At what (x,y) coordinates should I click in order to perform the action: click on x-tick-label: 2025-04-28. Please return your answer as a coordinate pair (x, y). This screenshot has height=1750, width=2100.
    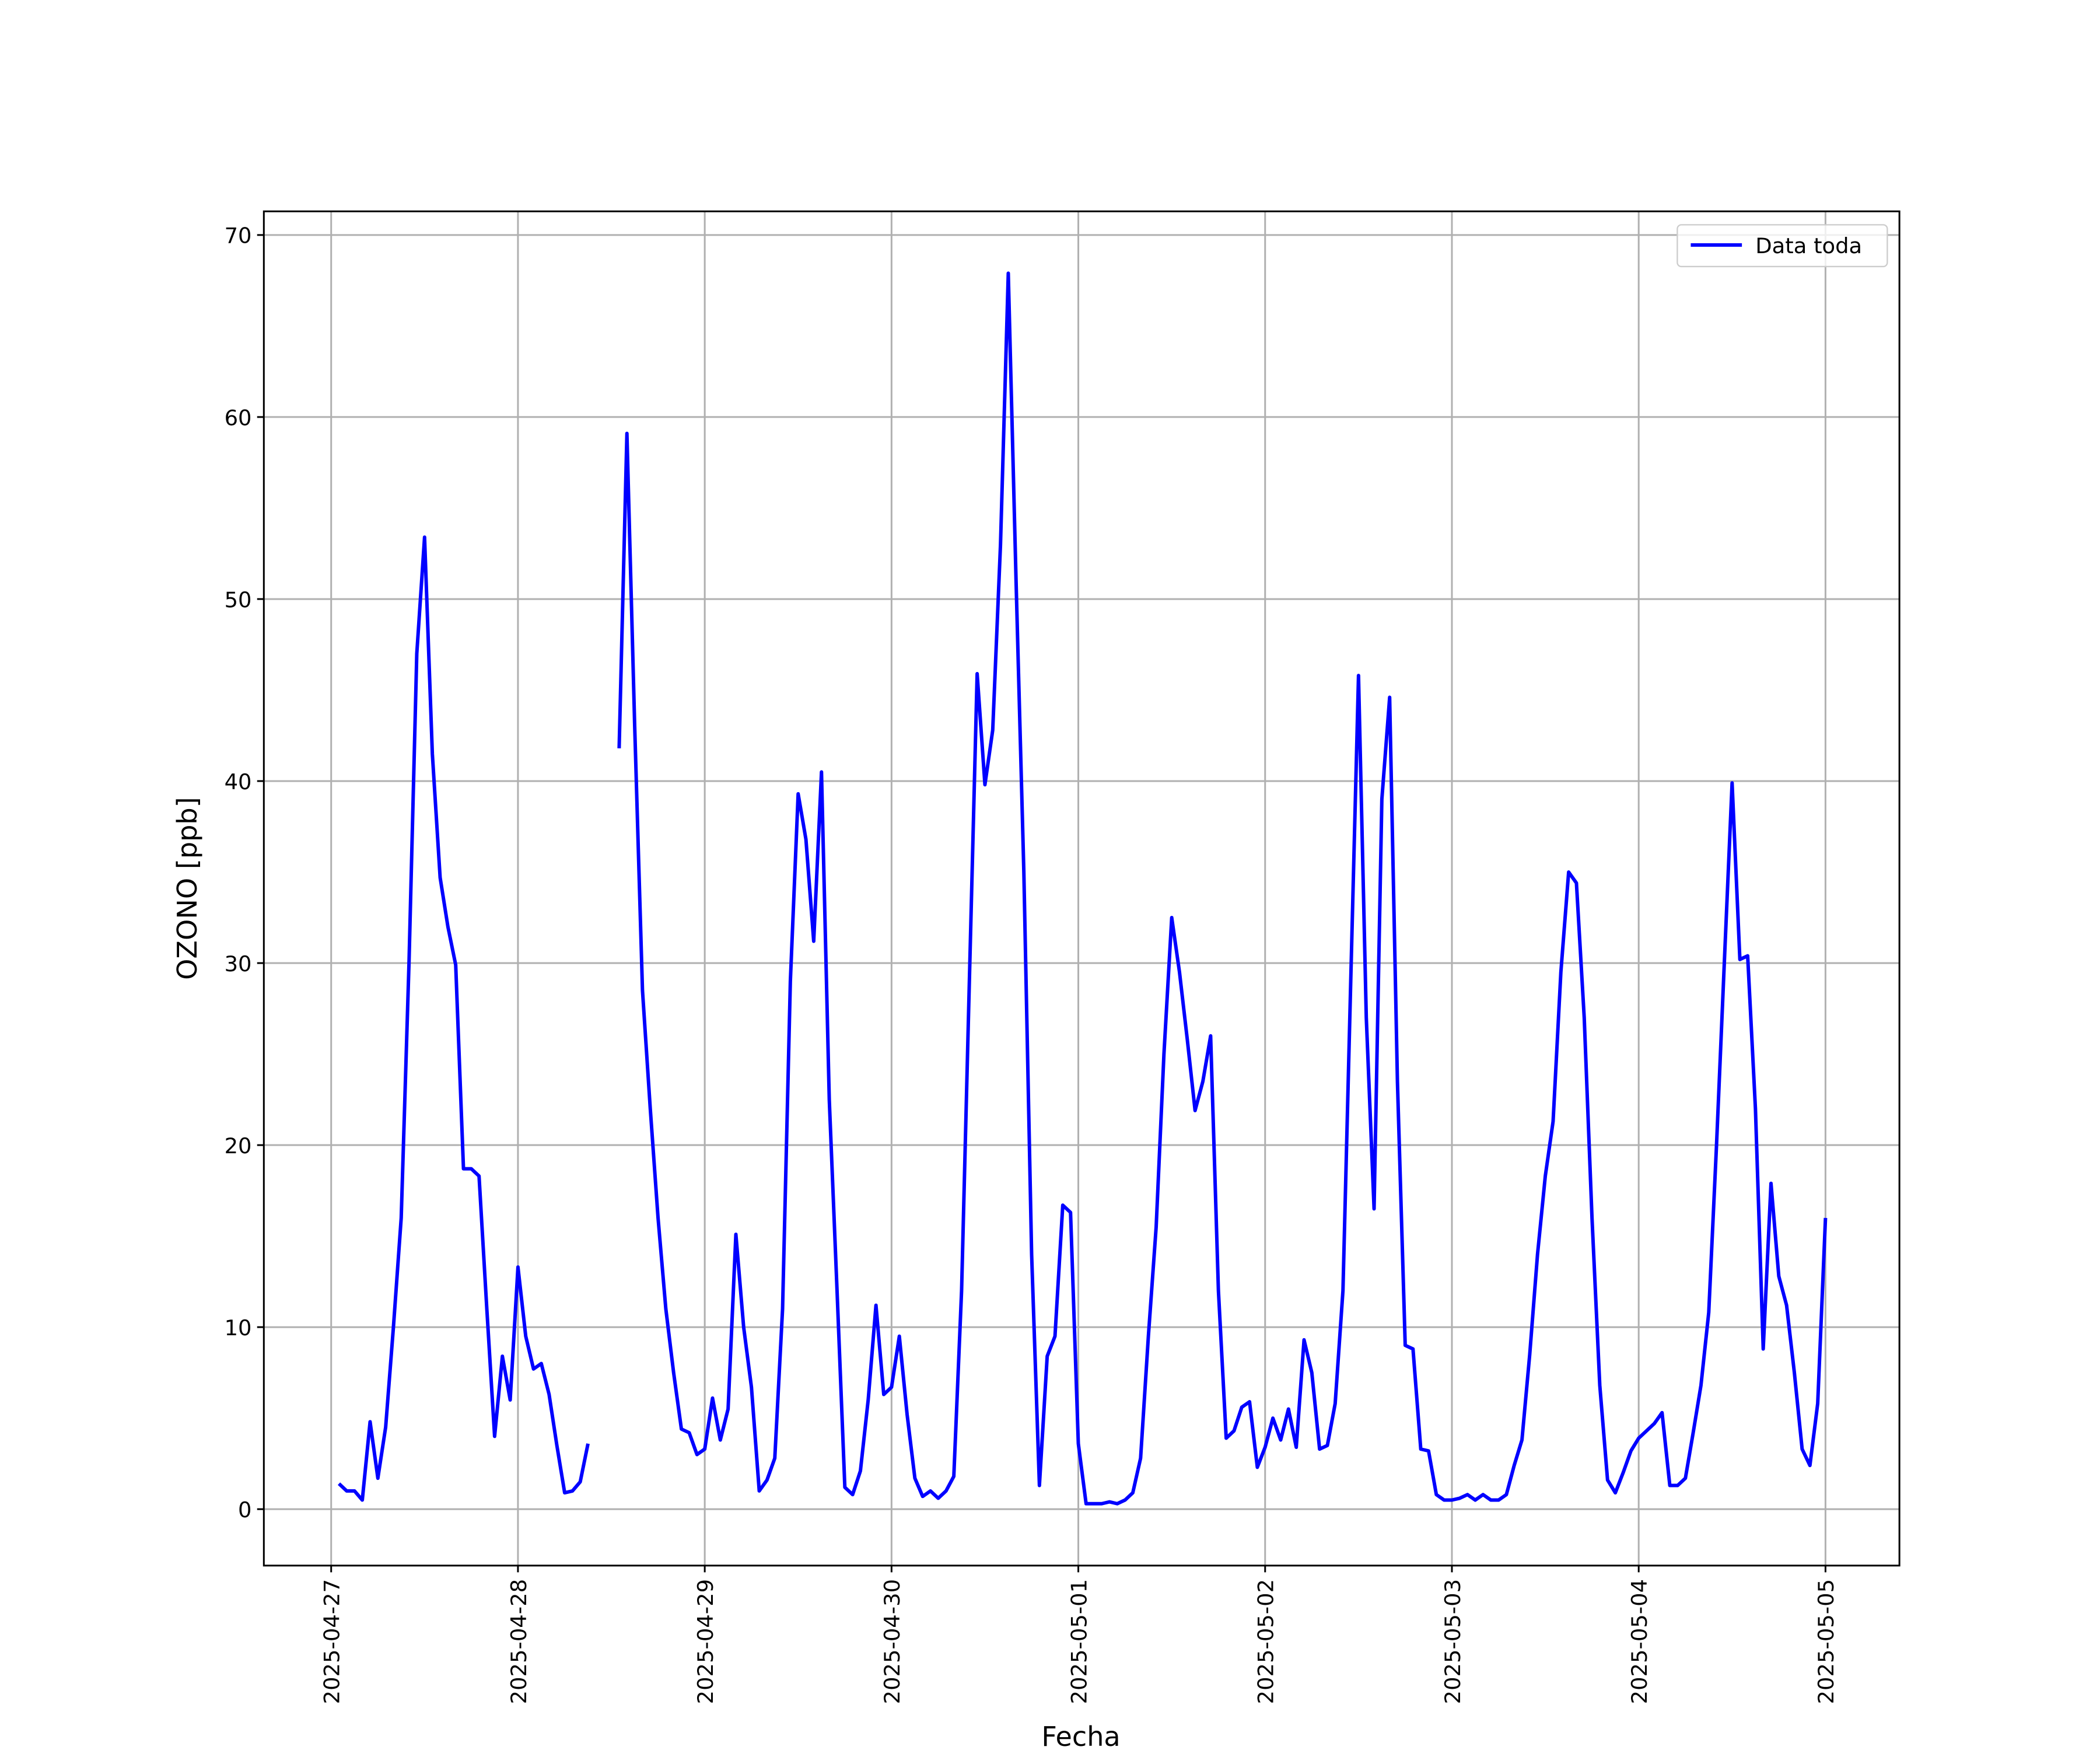
    Looking at the image, I should click on (518, 1641).